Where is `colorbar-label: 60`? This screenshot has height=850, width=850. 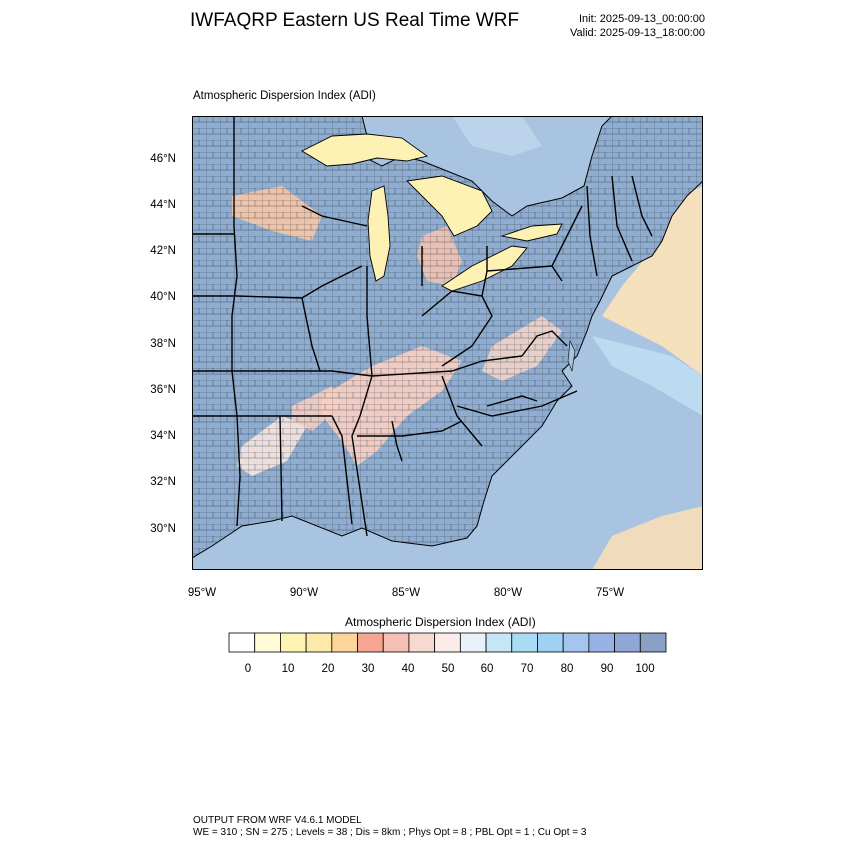 colorbar-label: 60 is located at coordinates (487, 669).